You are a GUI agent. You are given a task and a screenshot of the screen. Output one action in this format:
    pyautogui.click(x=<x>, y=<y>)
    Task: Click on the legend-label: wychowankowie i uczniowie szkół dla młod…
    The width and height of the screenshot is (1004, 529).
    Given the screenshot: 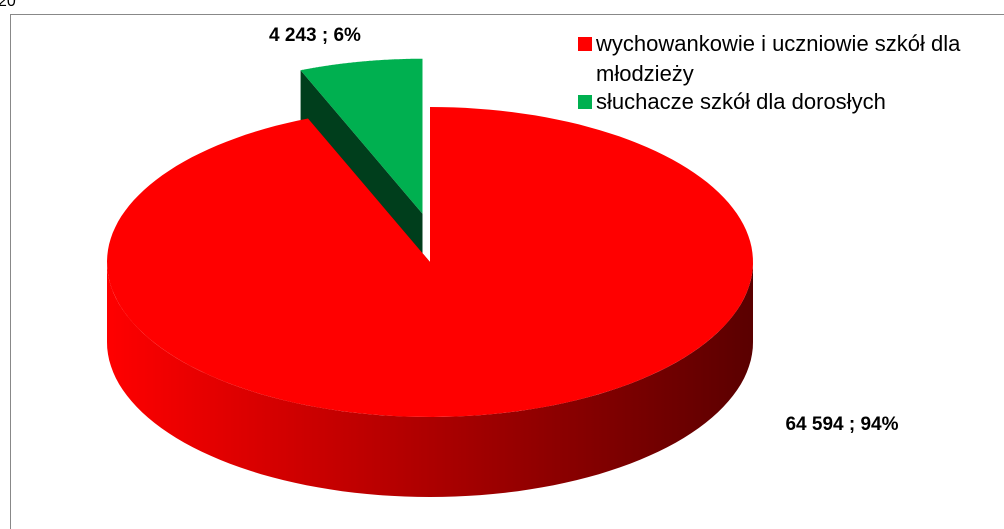 What is the action you would take?
    pyautogui.click(x=778, y=58)
    